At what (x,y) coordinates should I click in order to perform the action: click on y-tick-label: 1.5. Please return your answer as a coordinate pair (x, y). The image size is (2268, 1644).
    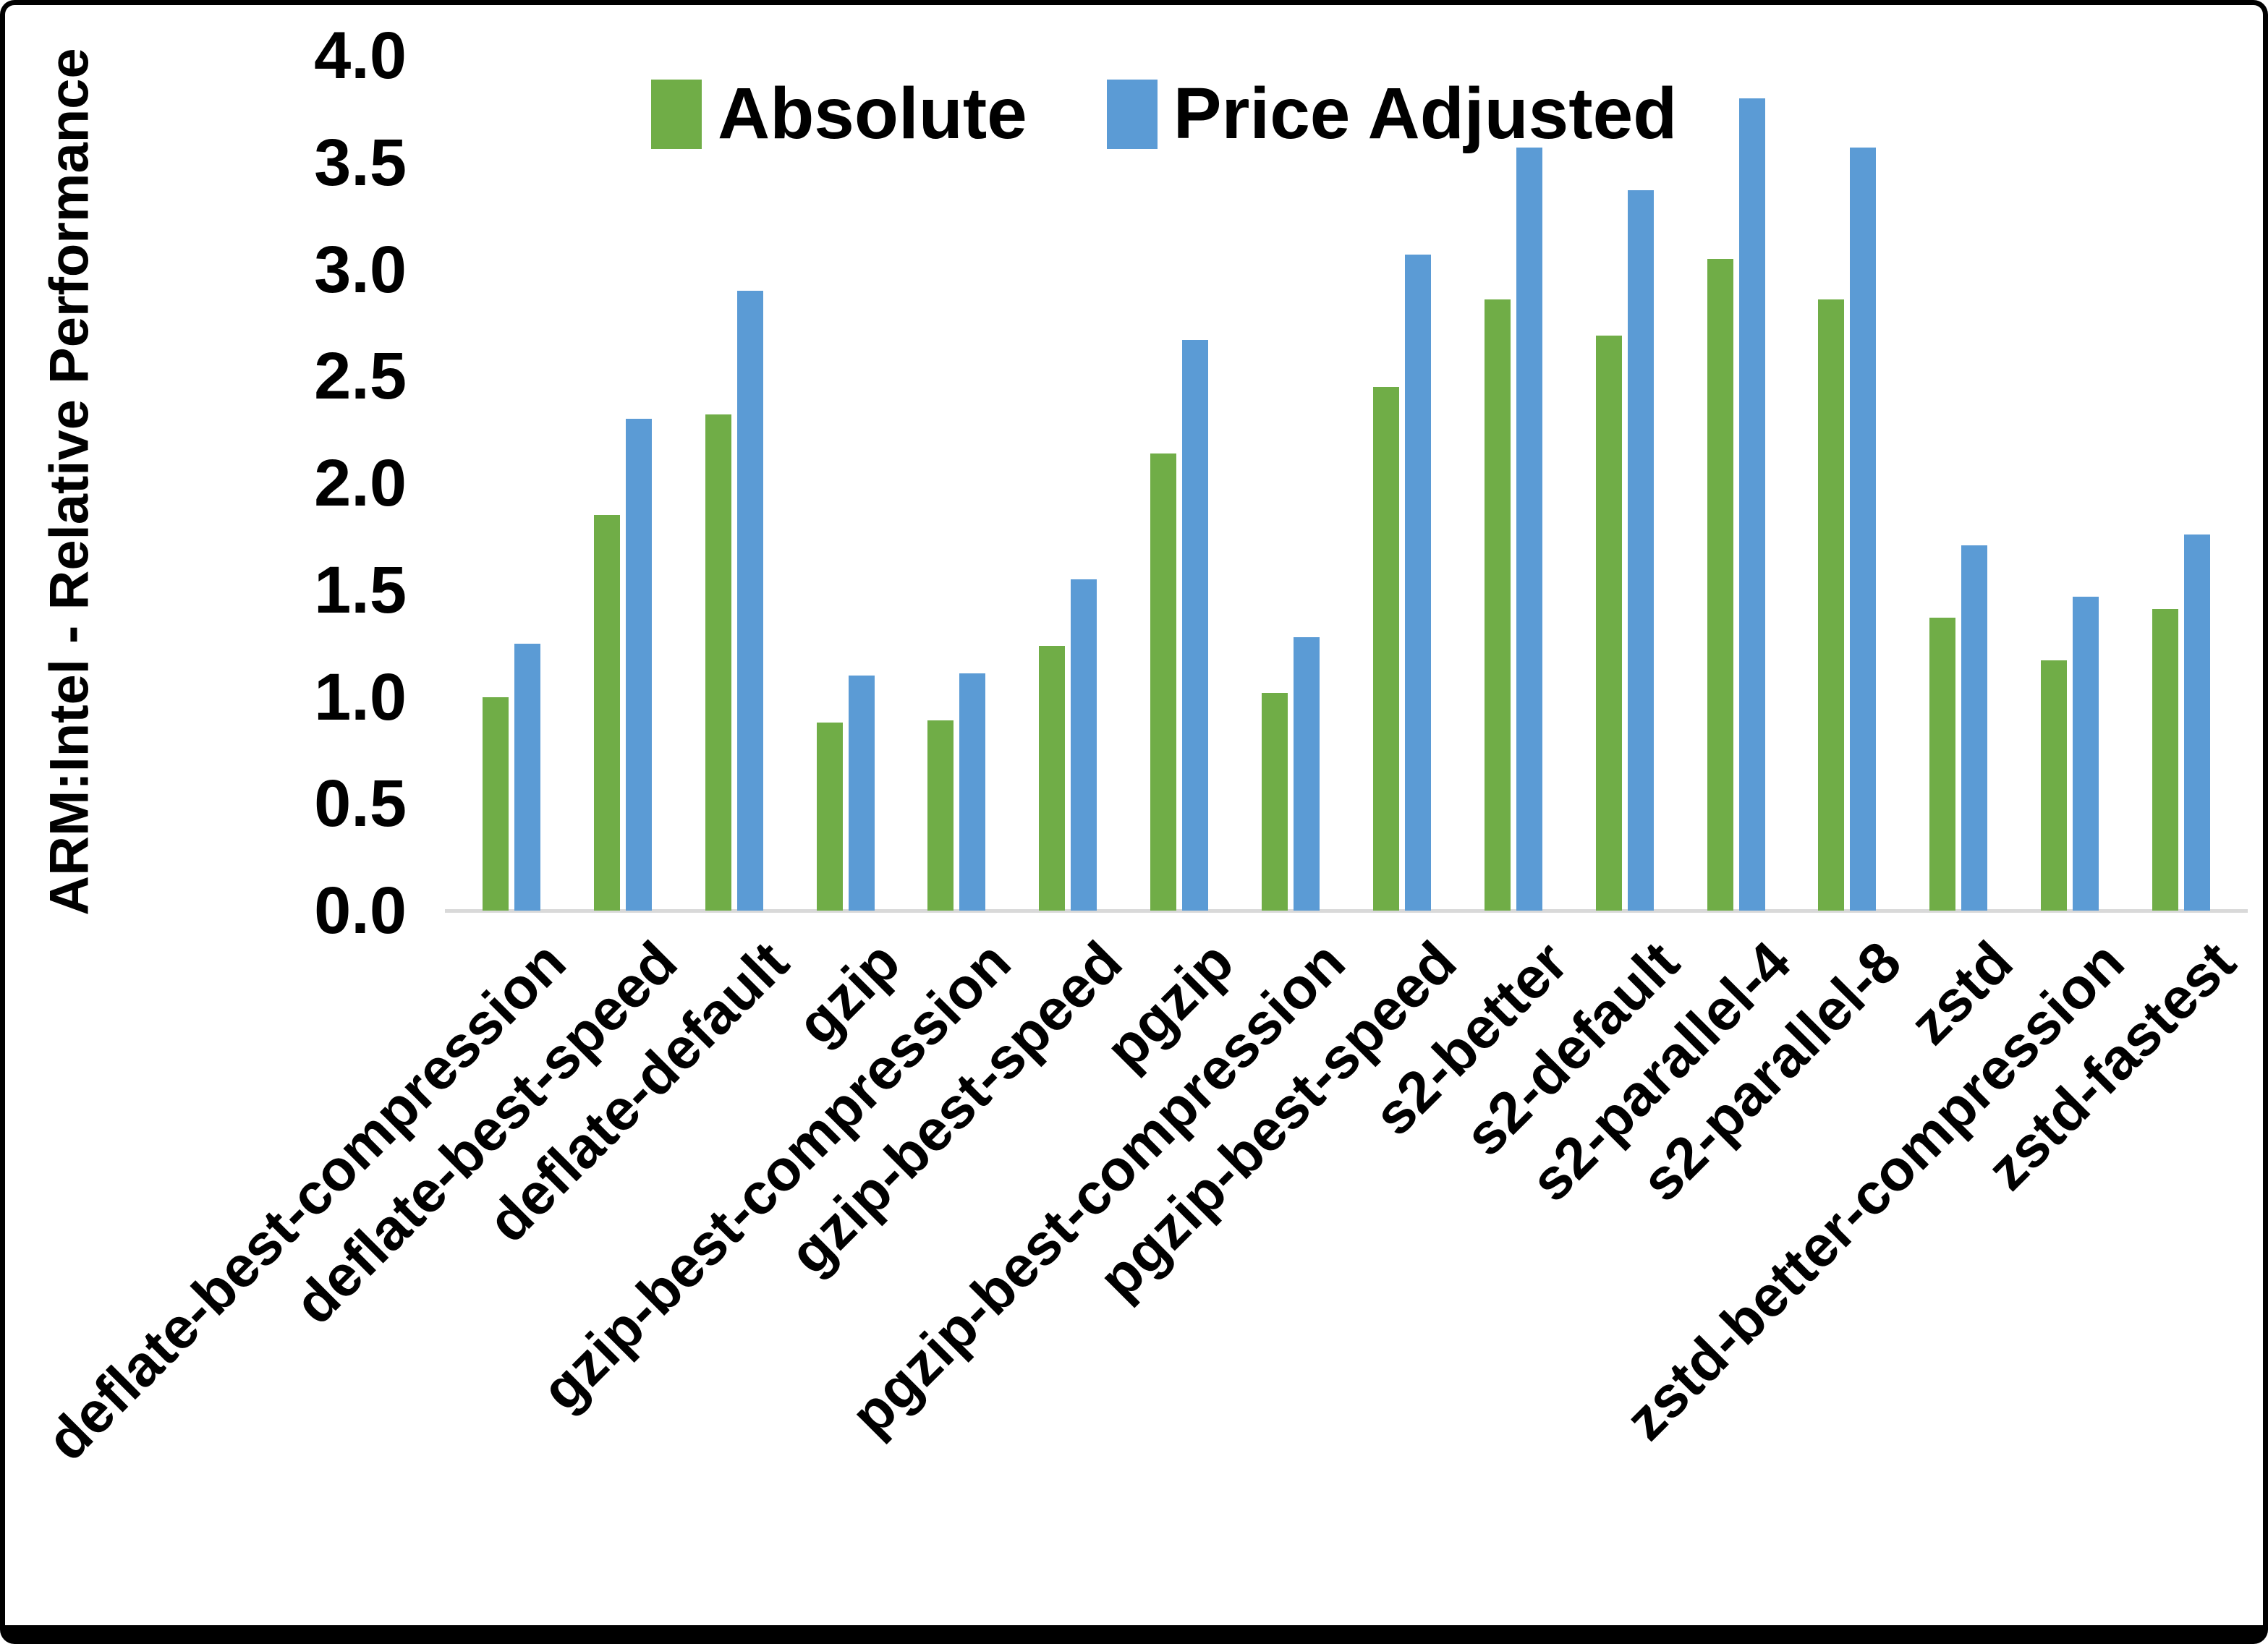
    Looking at the image, I should click on (360, 590).